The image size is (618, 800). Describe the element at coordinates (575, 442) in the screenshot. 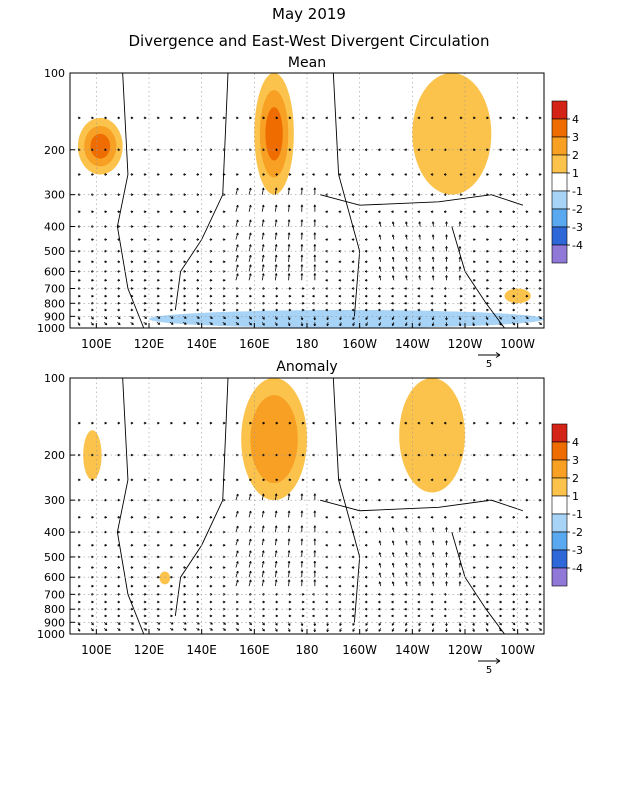

I see `legend-label: 4` at that location.